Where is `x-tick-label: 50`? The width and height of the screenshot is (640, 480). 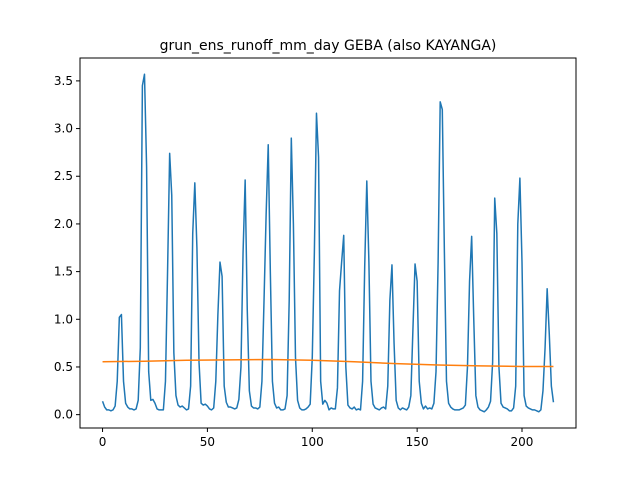
x-tick-label: 50 is located at coordinates (207, 442).